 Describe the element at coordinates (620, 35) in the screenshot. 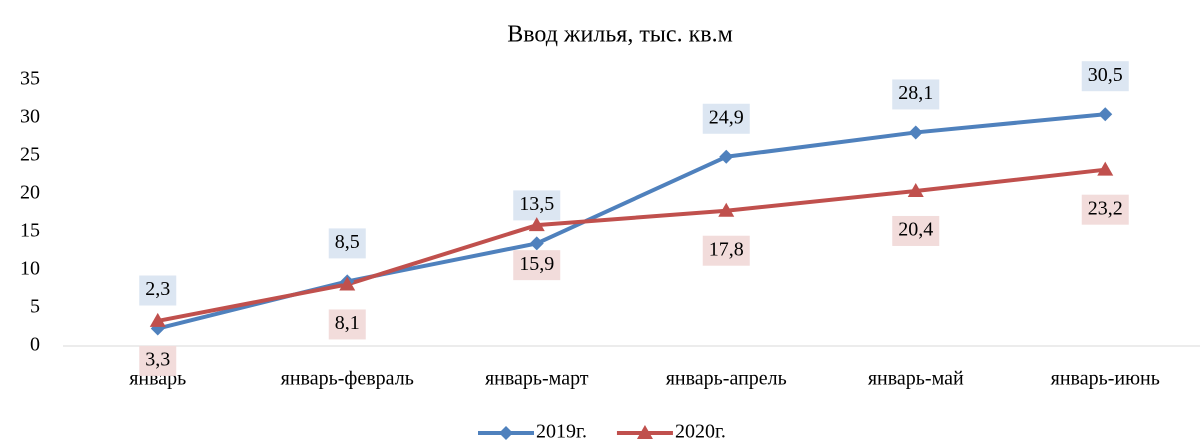

I see `chart-title: Ввод жилья, тыс. кв.м` at that location.